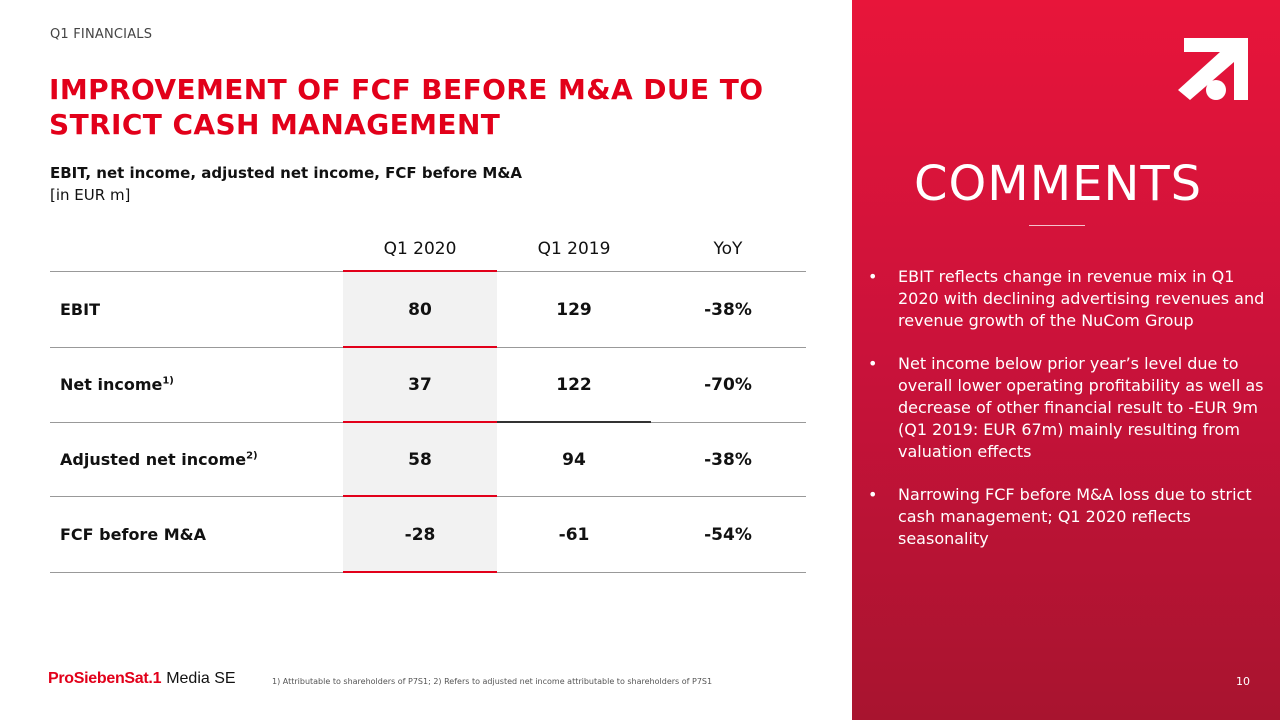 The height and width of the screenshot is (720, 1280). I want to click on prosieben-logo-icon, so click(1213, 69).